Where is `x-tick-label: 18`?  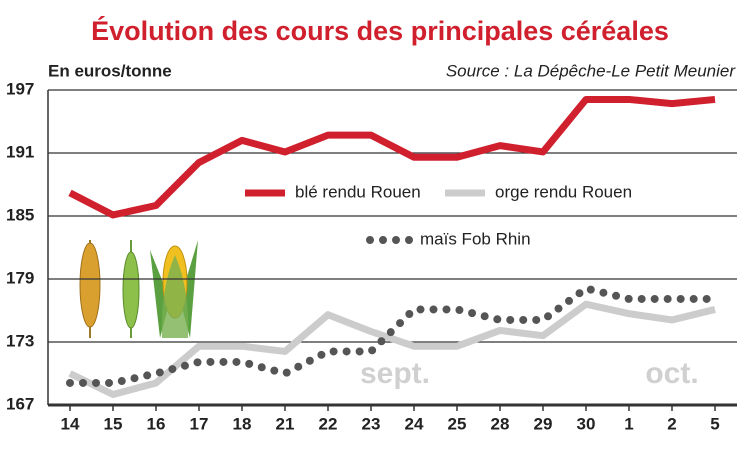
x-tick-label: 18 is located at coordinates (242, 423).